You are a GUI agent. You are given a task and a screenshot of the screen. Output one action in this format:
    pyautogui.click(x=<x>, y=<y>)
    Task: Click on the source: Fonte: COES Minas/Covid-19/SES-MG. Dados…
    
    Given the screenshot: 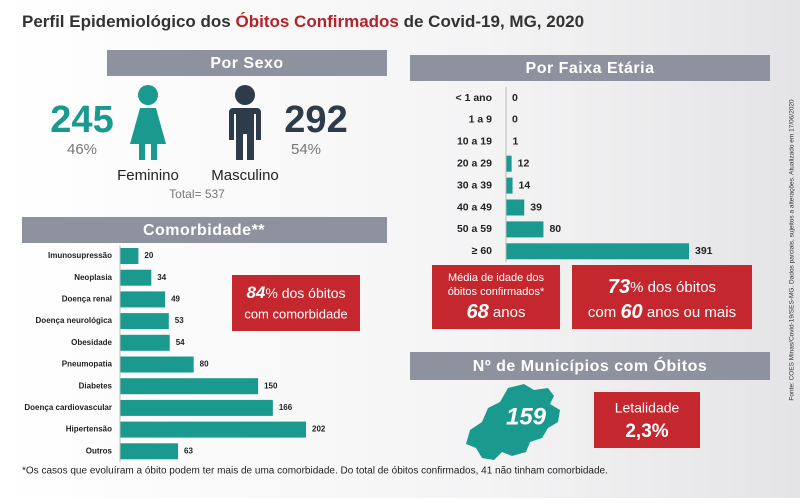 What is the action you would take?
    pyautogui.click(x=792, y=250)
    